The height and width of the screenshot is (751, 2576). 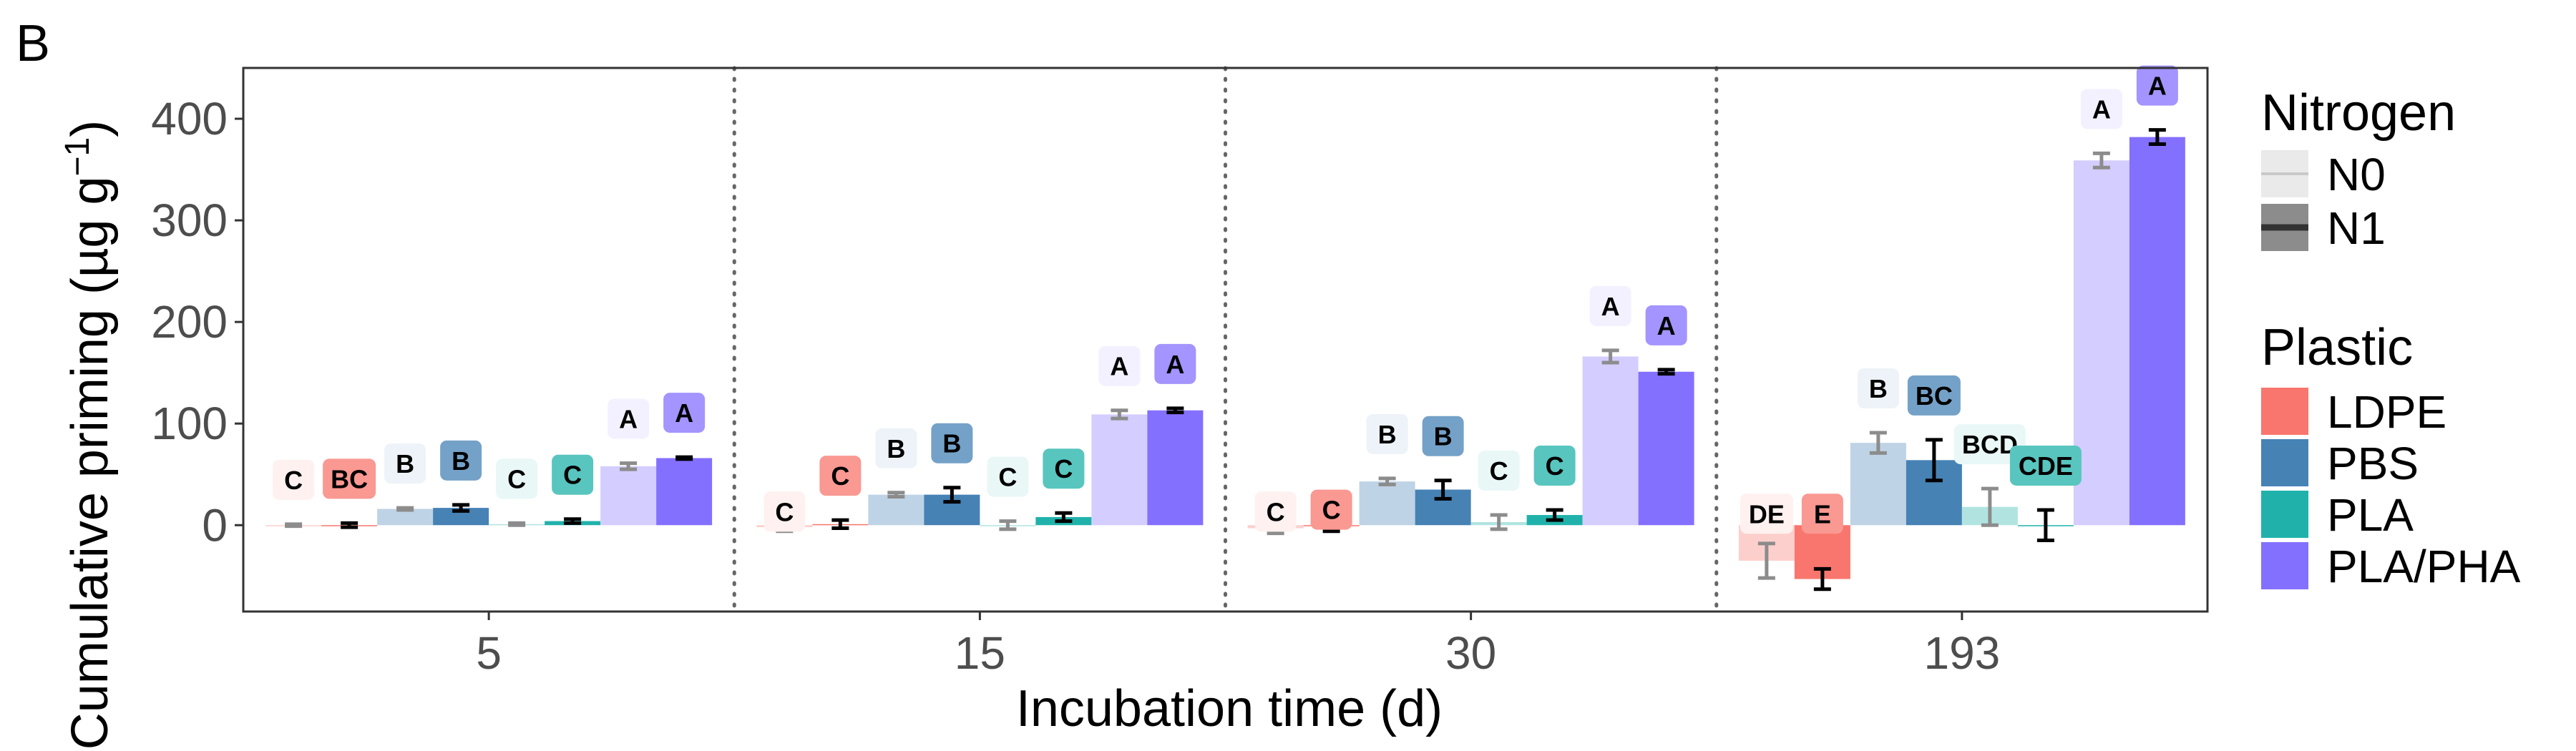 I want to click on legend-label-nitrogen: N1, so click(x=2356, y=228).